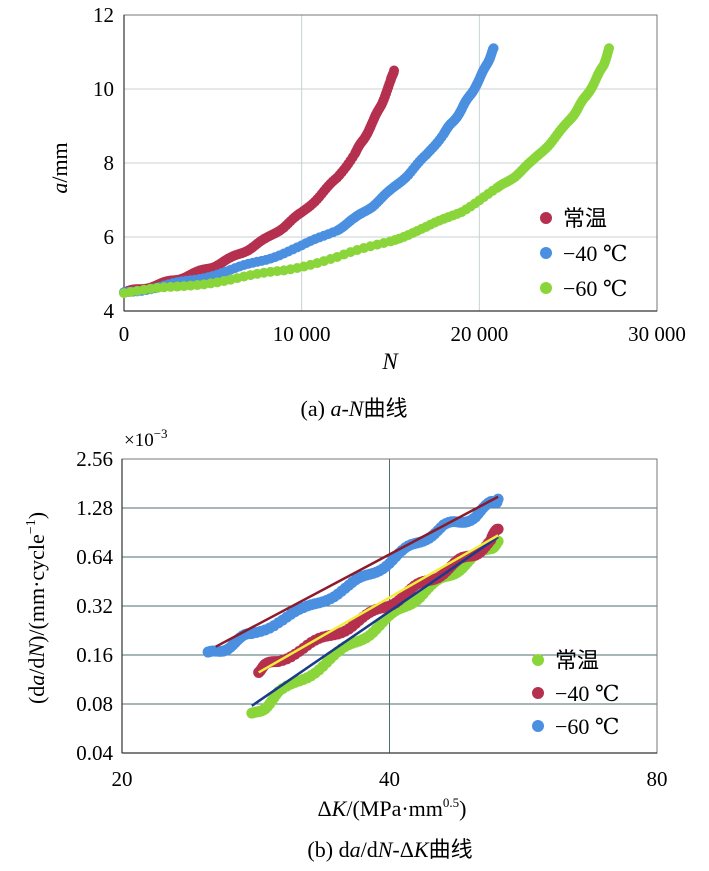 Image resolution: width=709 pixels, height=871 pixels. Describe the element at coordinates (109, 237) in the screenshot. I see `panel-a-y-tick-label: 6` at that location.